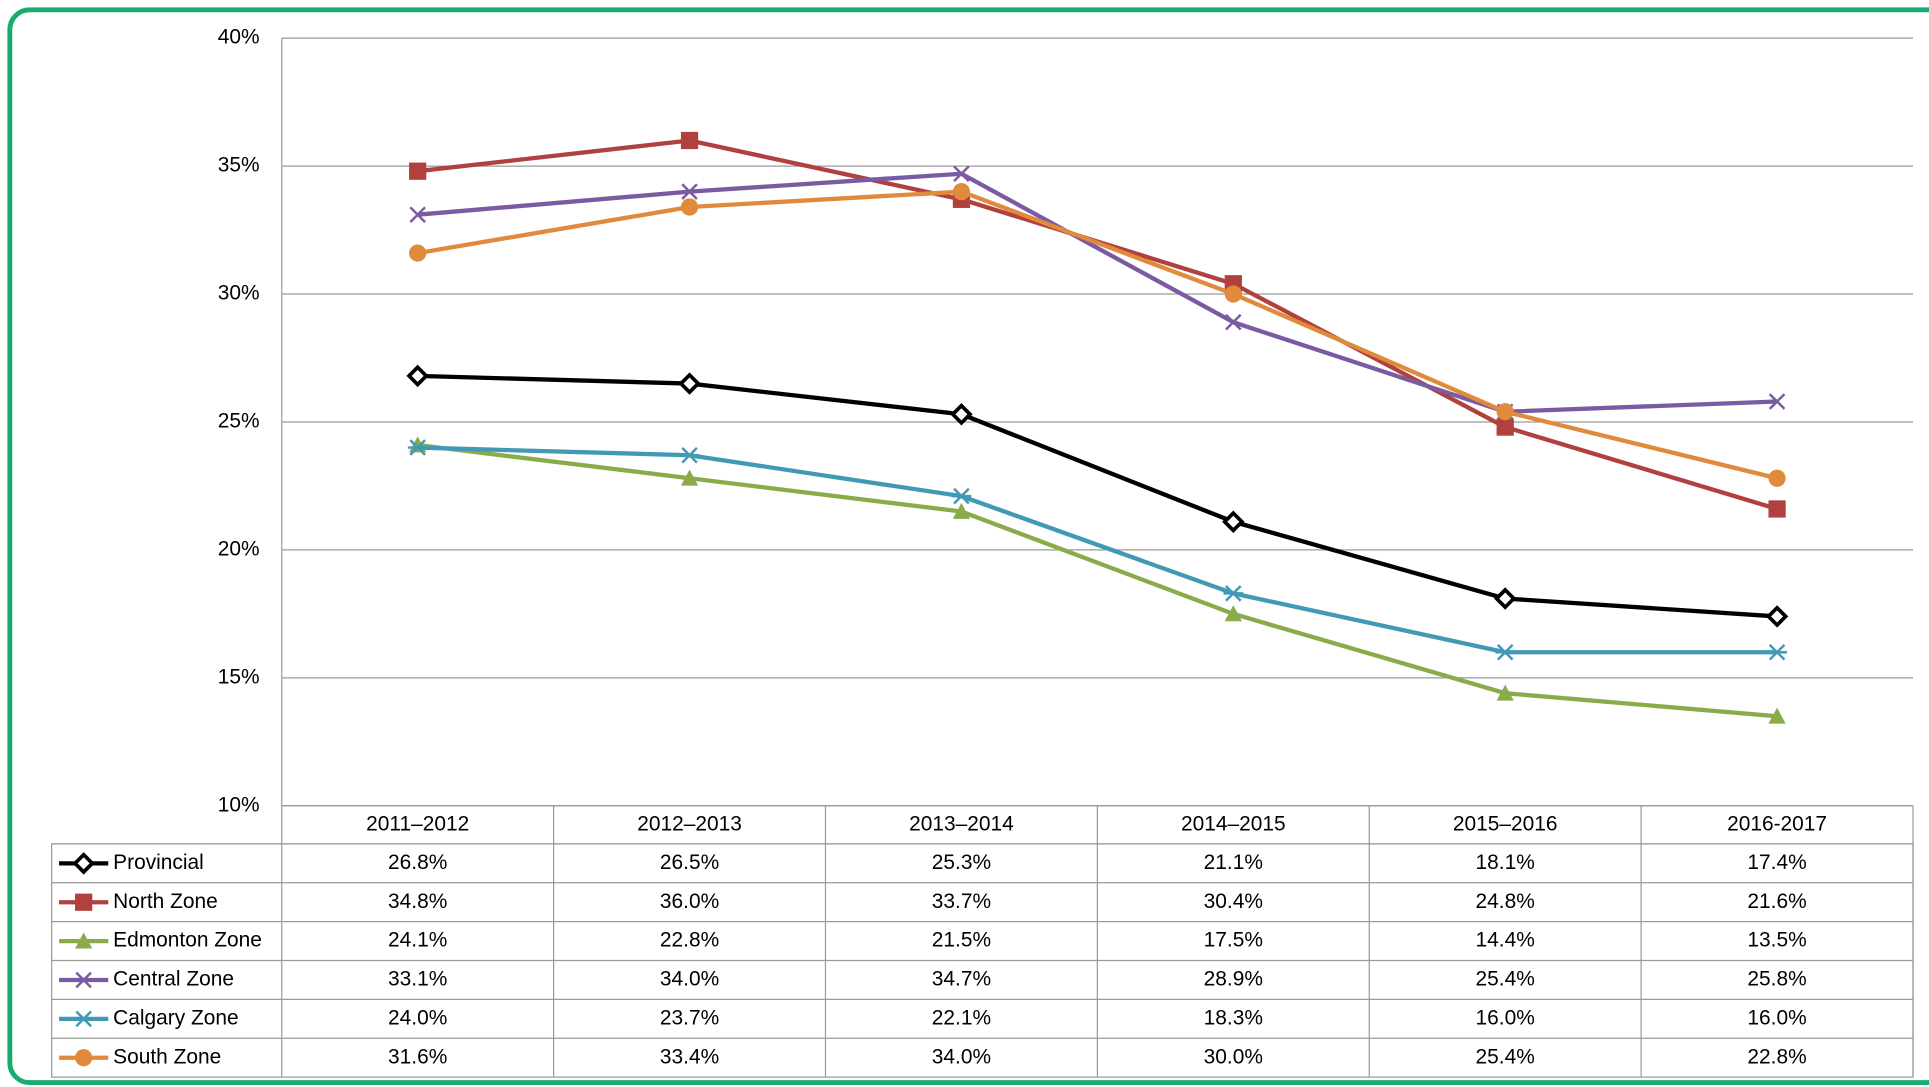 This screenshot has height=1087, width=1929. I want to click on table-cell: 30.4%, so click(1233, 901).